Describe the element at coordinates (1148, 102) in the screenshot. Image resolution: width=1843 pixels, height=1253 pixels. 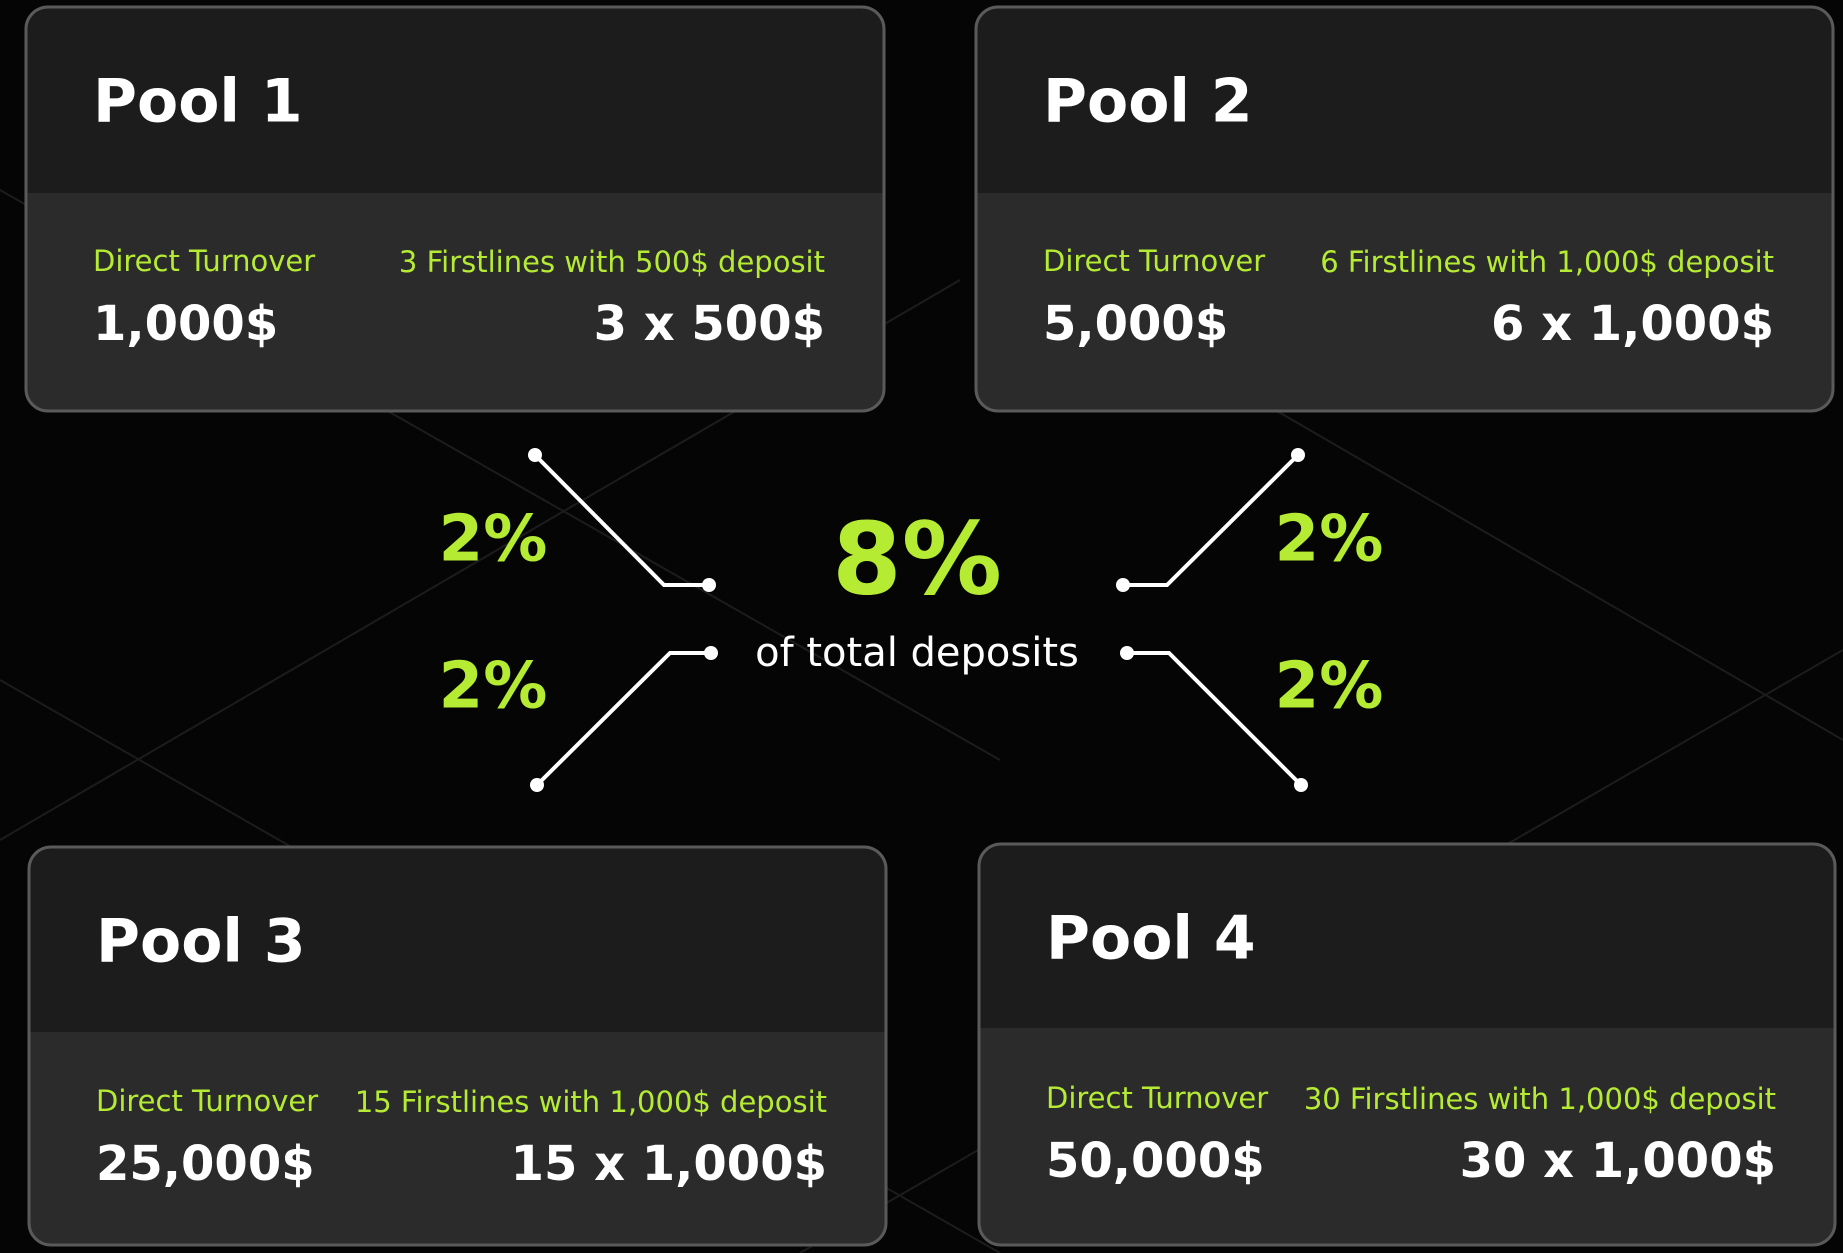
I see `pool-title: Pool 2` at that location.